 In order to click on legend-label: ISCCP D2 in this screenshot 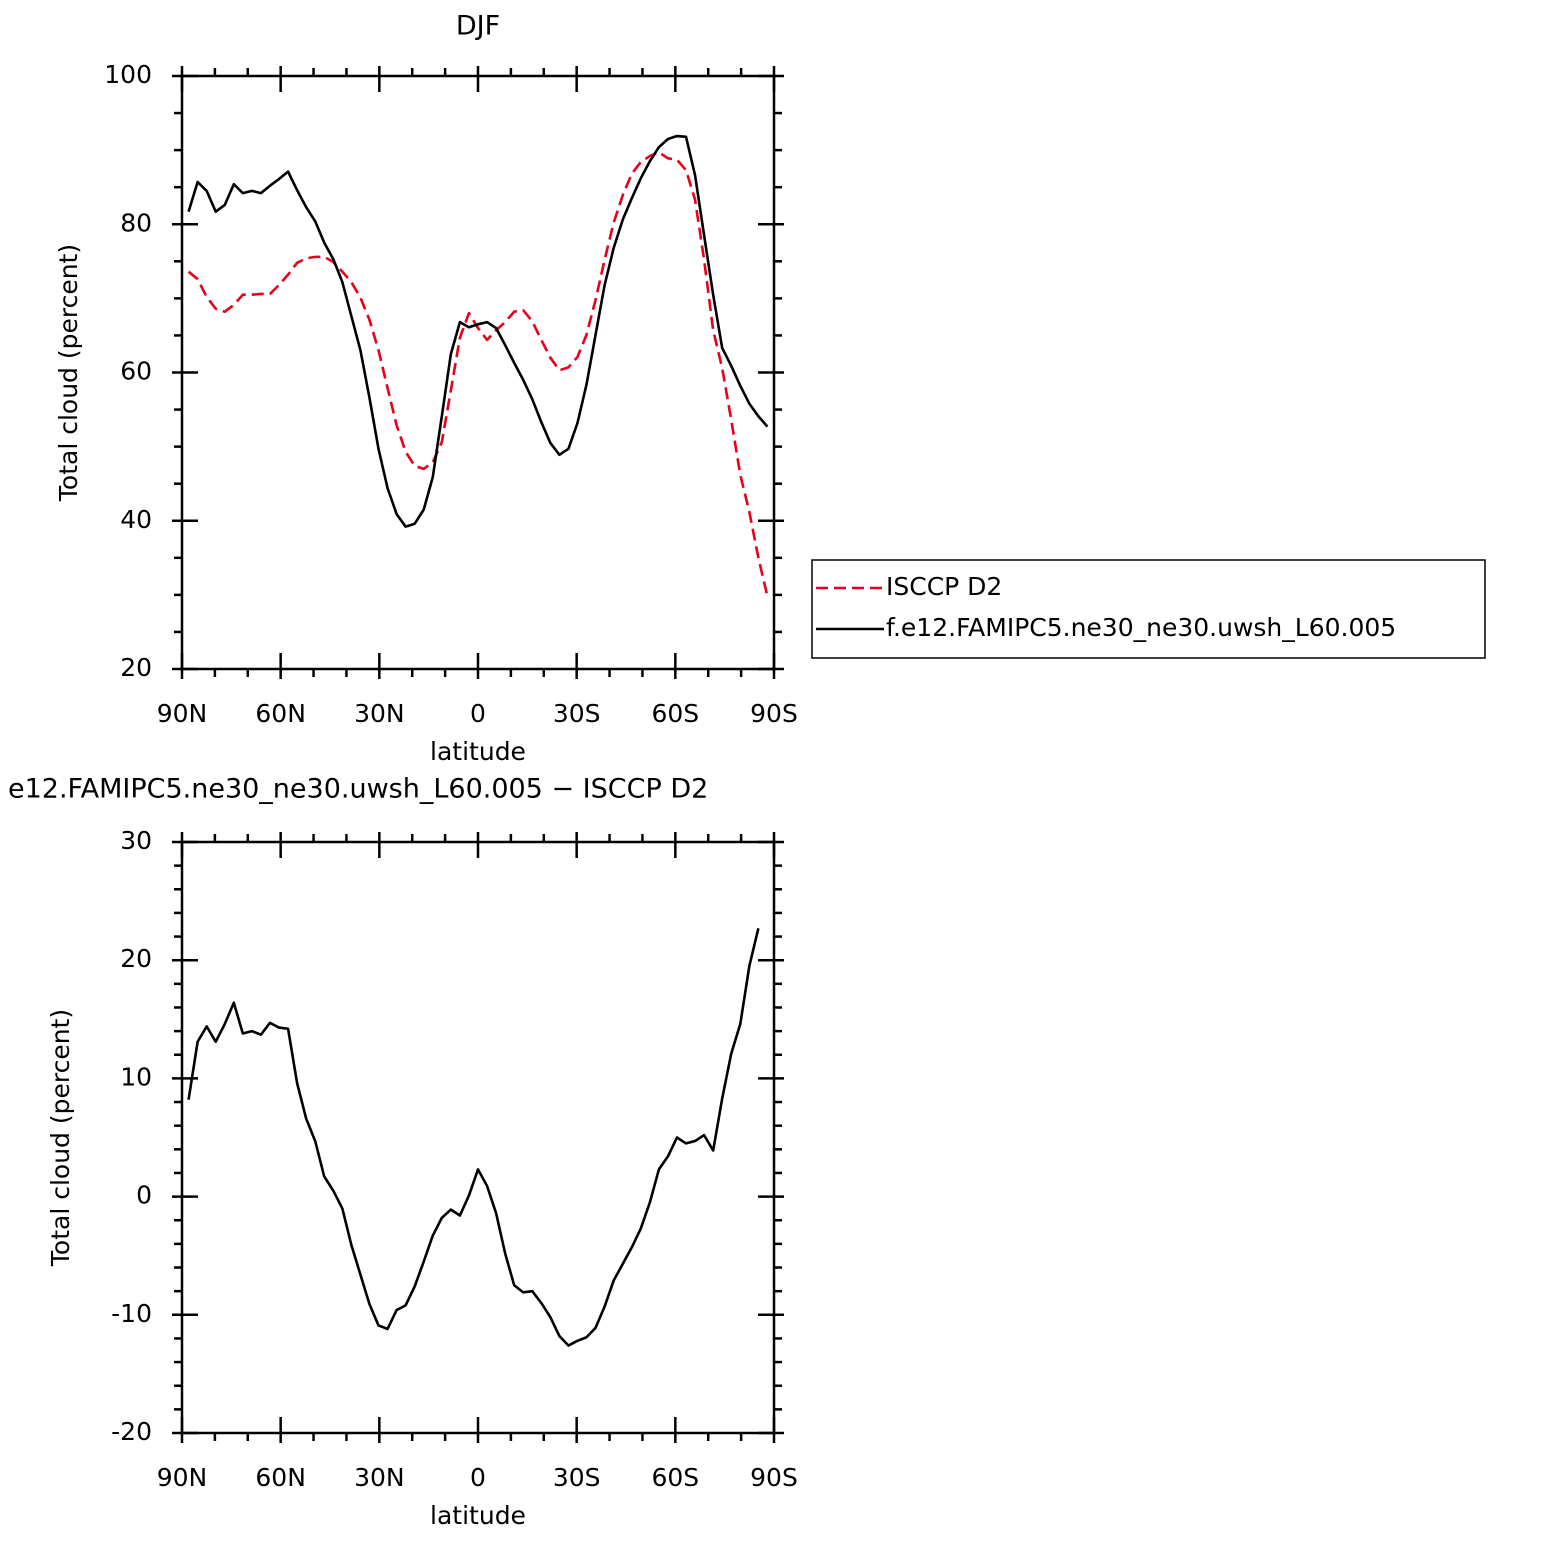, I will do `click(944, 586)`.